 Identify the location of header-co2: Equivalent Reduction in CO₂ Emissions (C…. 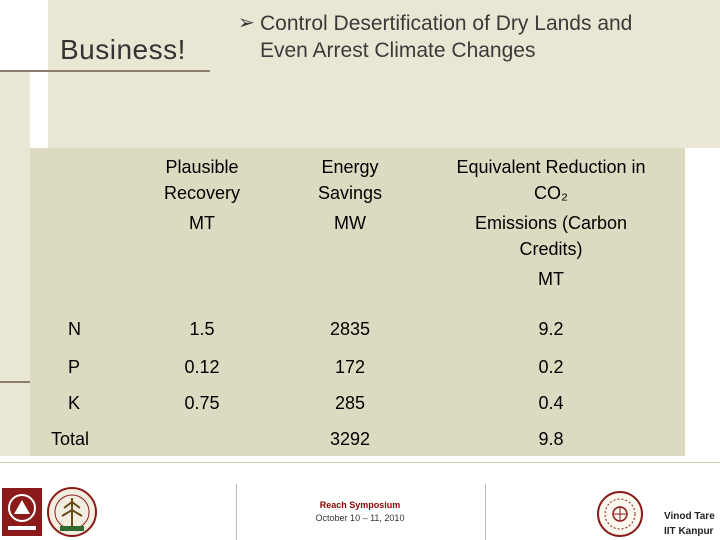
(551, 223).